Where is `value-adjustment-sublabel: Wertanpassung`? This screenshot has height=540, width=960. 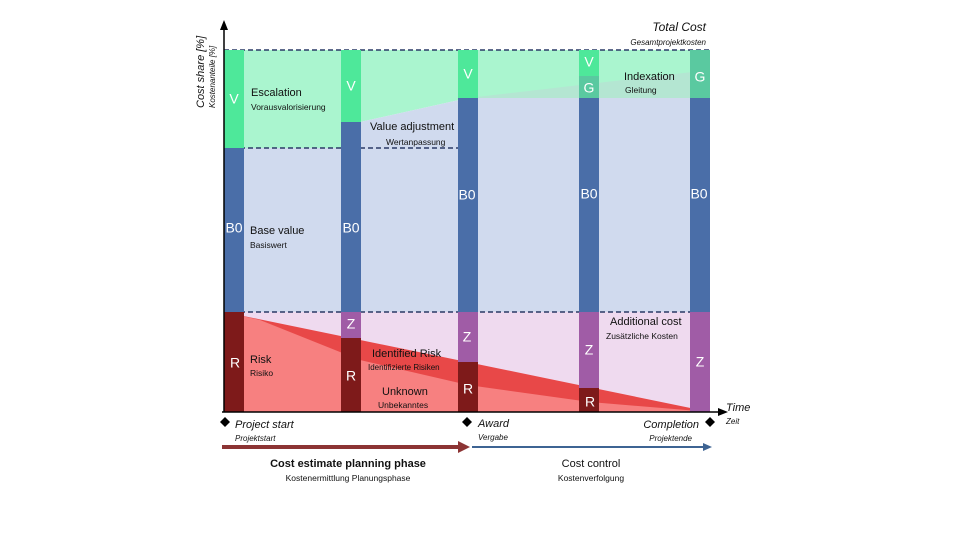 value-adjustment-sublabel: Wertanpassung is located at coordinates (416, 142).